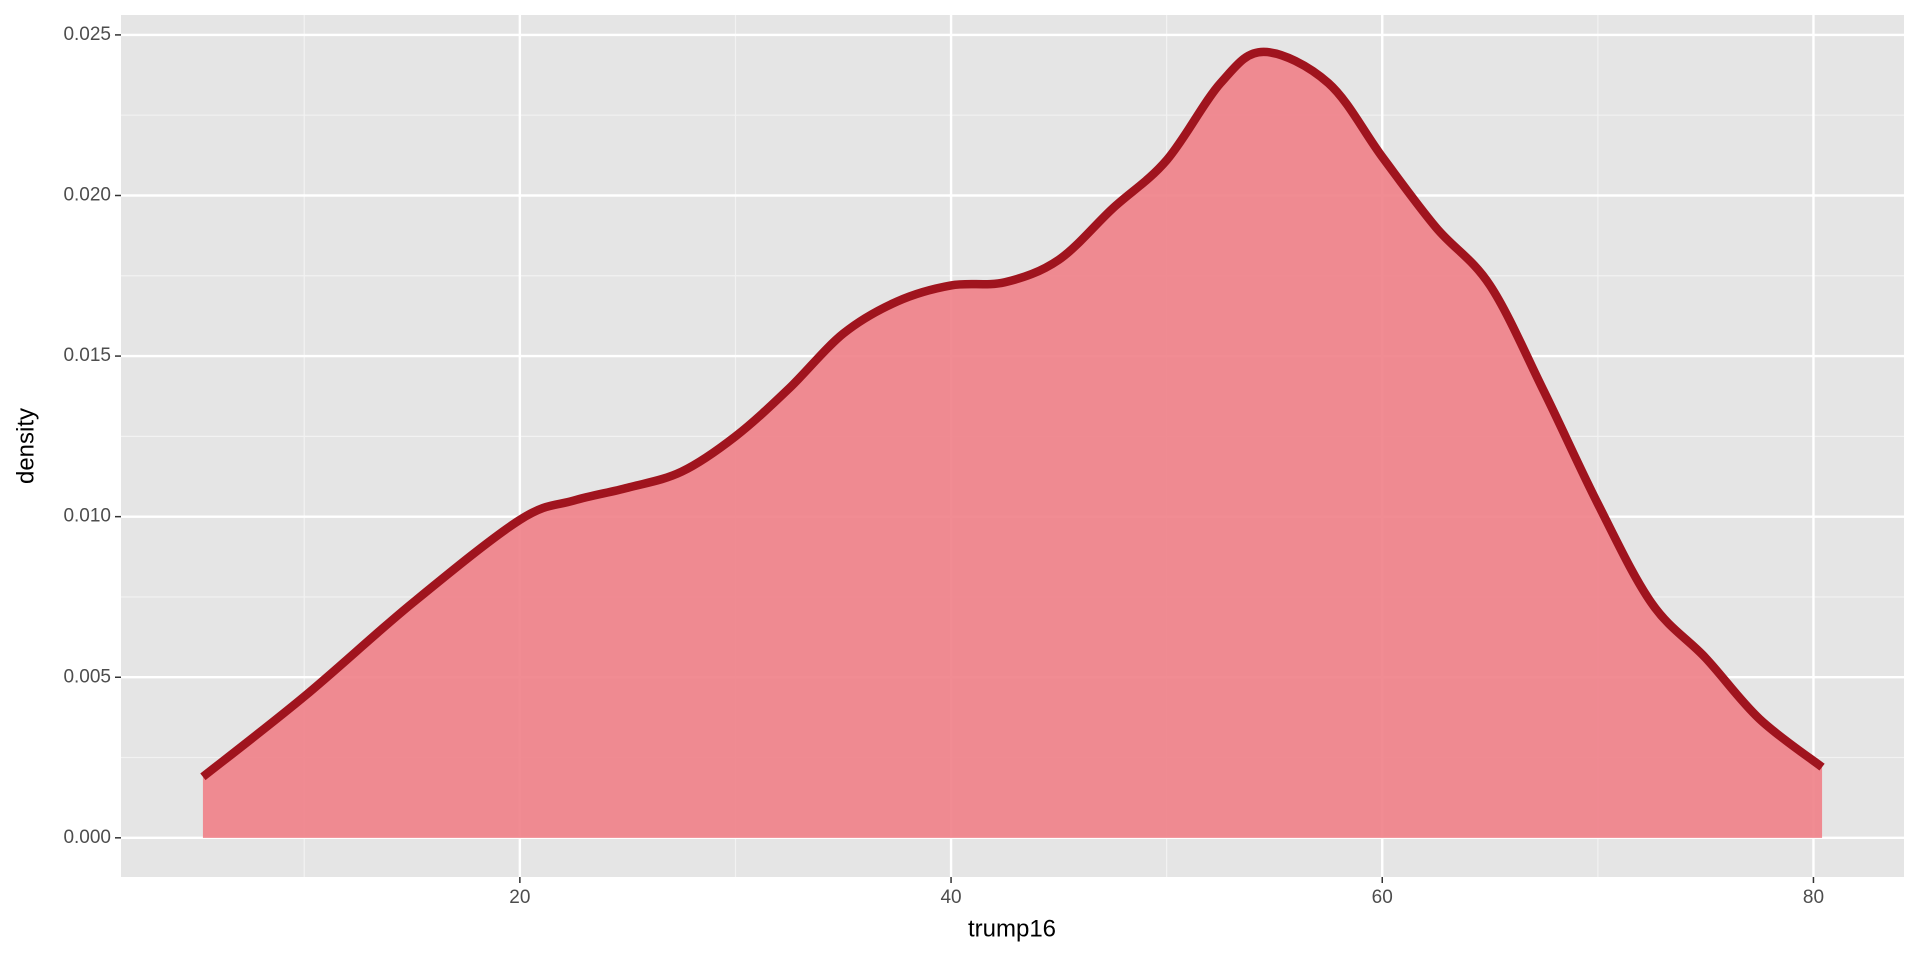  Describe the element at coordinates (1382, 897) in the screenshot. I see `x-tick-label: 60` at that location.